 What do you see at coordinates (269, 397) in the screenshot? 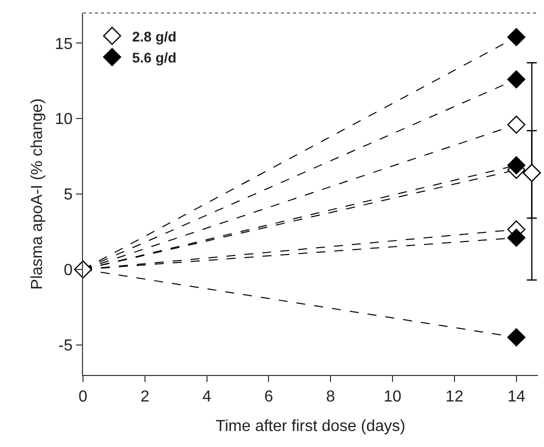
I see `x-tick-label: 6` at bounding box center [269, 397].